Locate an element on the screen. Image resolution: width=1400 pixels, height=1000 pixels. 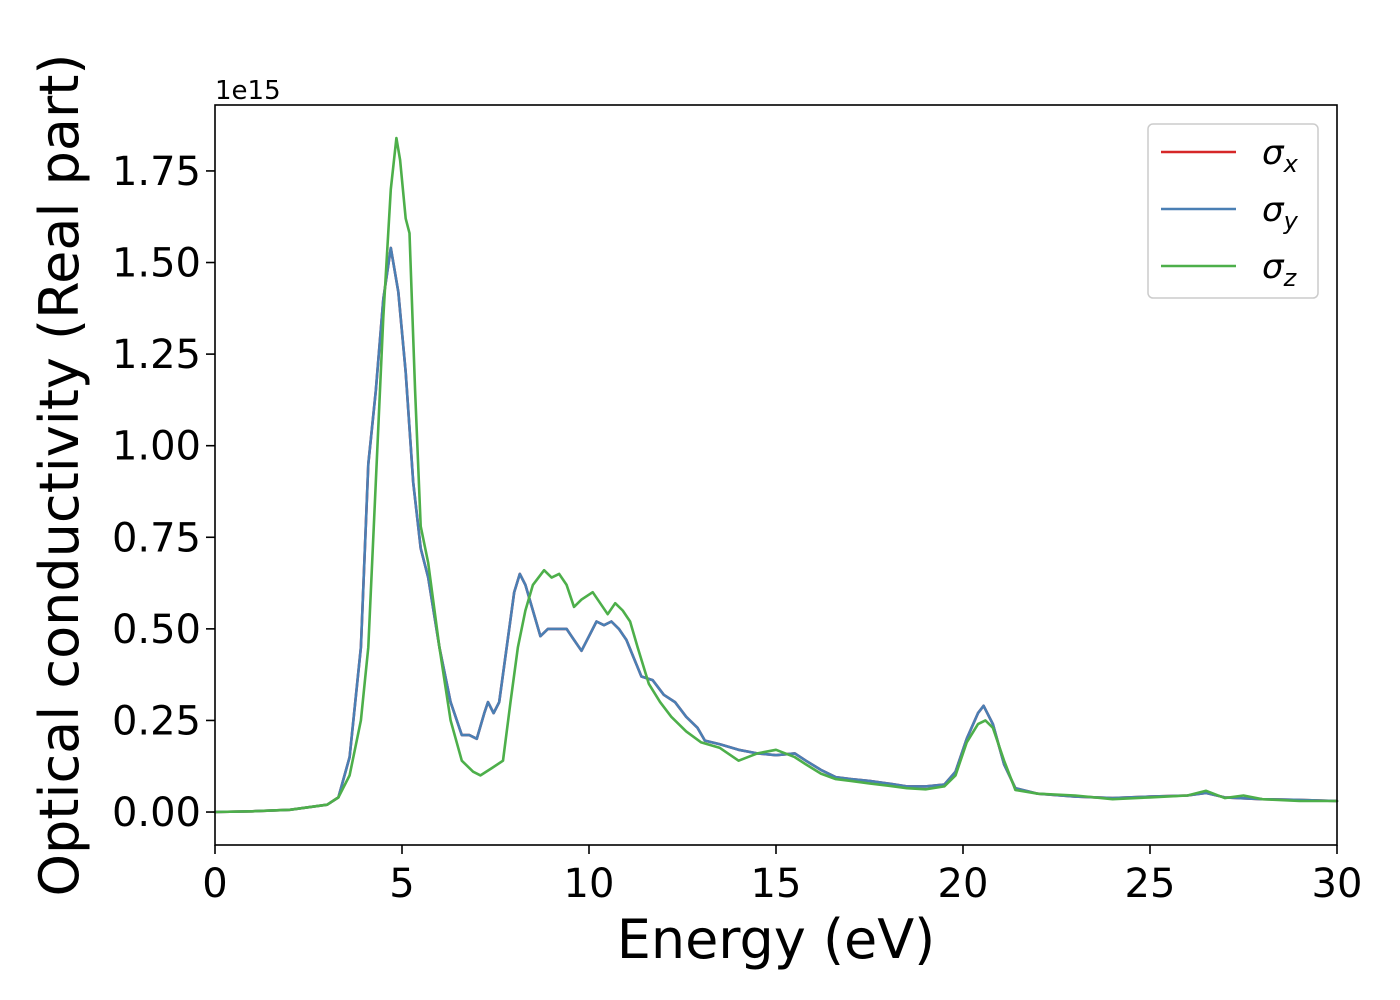
y-tick-label: 1.25 is located at coordinates (156, 355).